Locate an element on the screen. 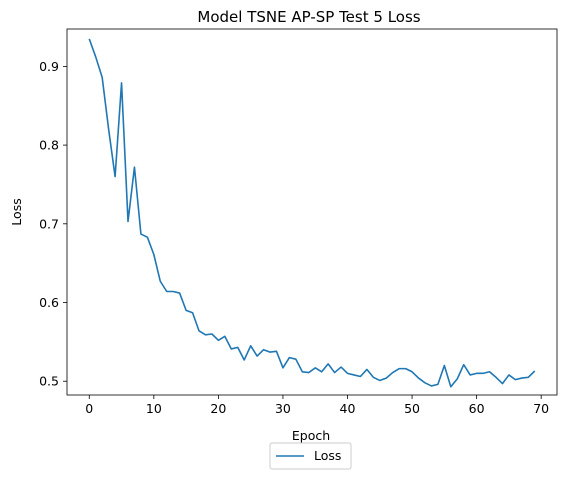 Image resolution: width=567 pixels, height=478 pixels. y-tick-label: 0.8 is located at coordinates (49, 145).